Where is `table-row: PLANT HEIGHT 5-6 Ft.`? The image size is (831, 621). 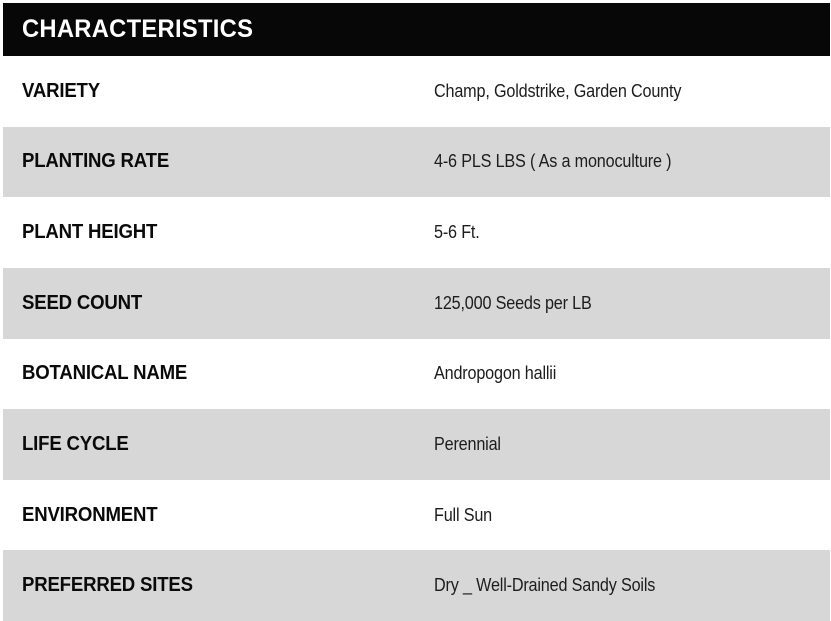 table-row: PLANT HEIGHT 5-6 Ft. is located at coordinates (416, 232).